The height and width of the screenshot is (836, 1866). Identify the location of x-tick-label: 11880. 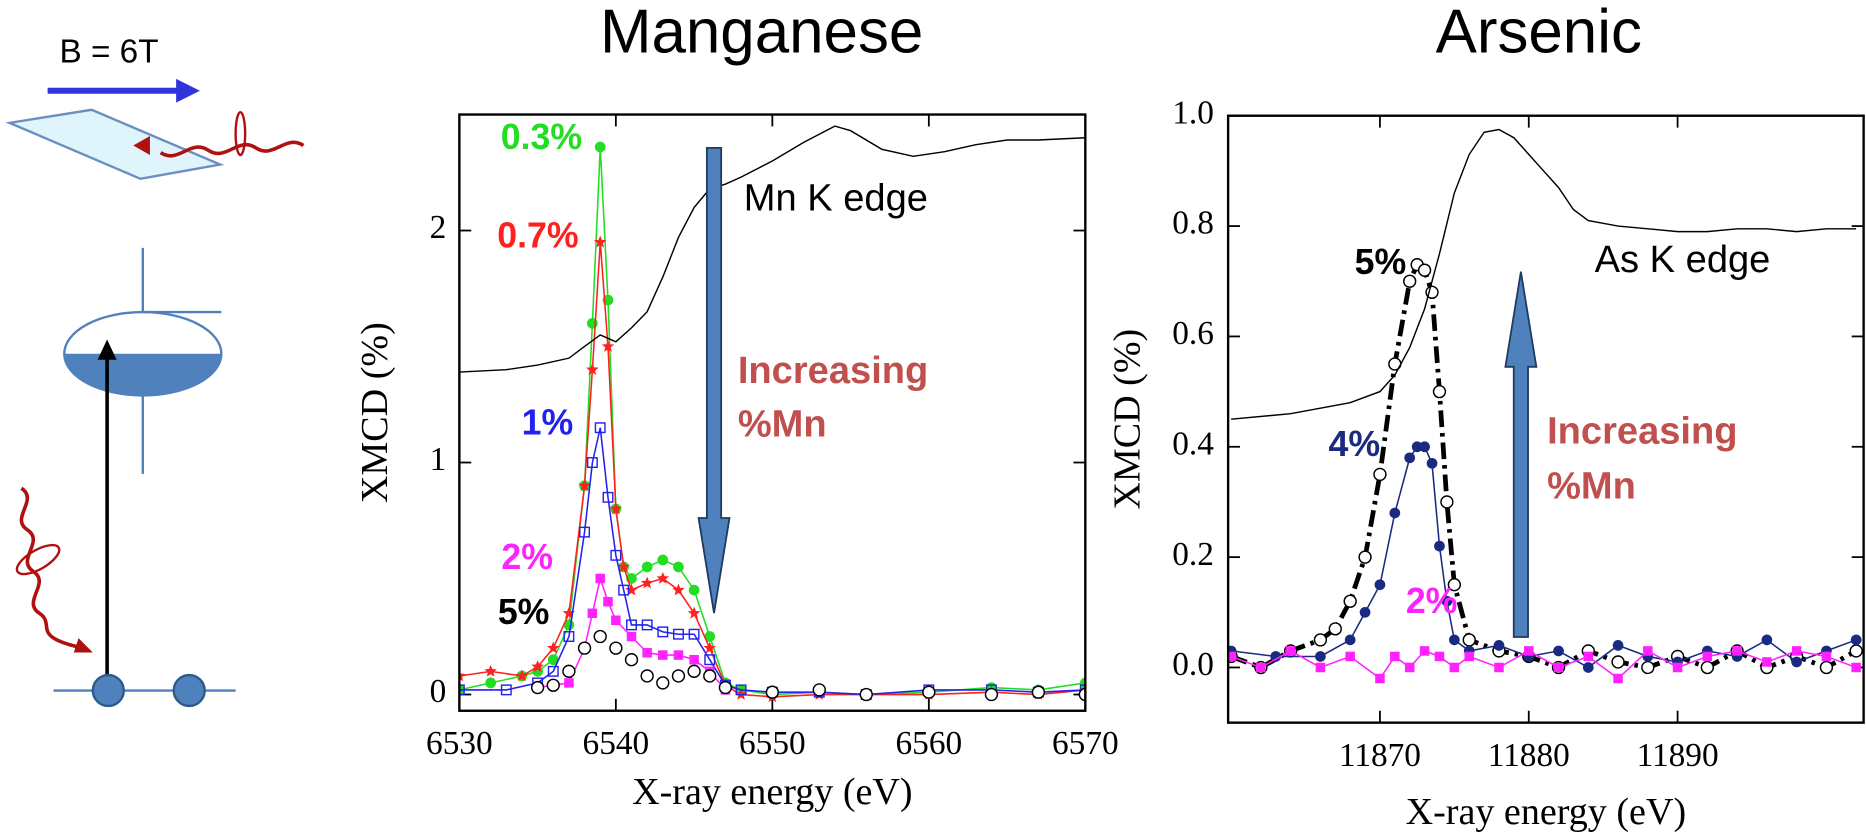
(1529, 755).